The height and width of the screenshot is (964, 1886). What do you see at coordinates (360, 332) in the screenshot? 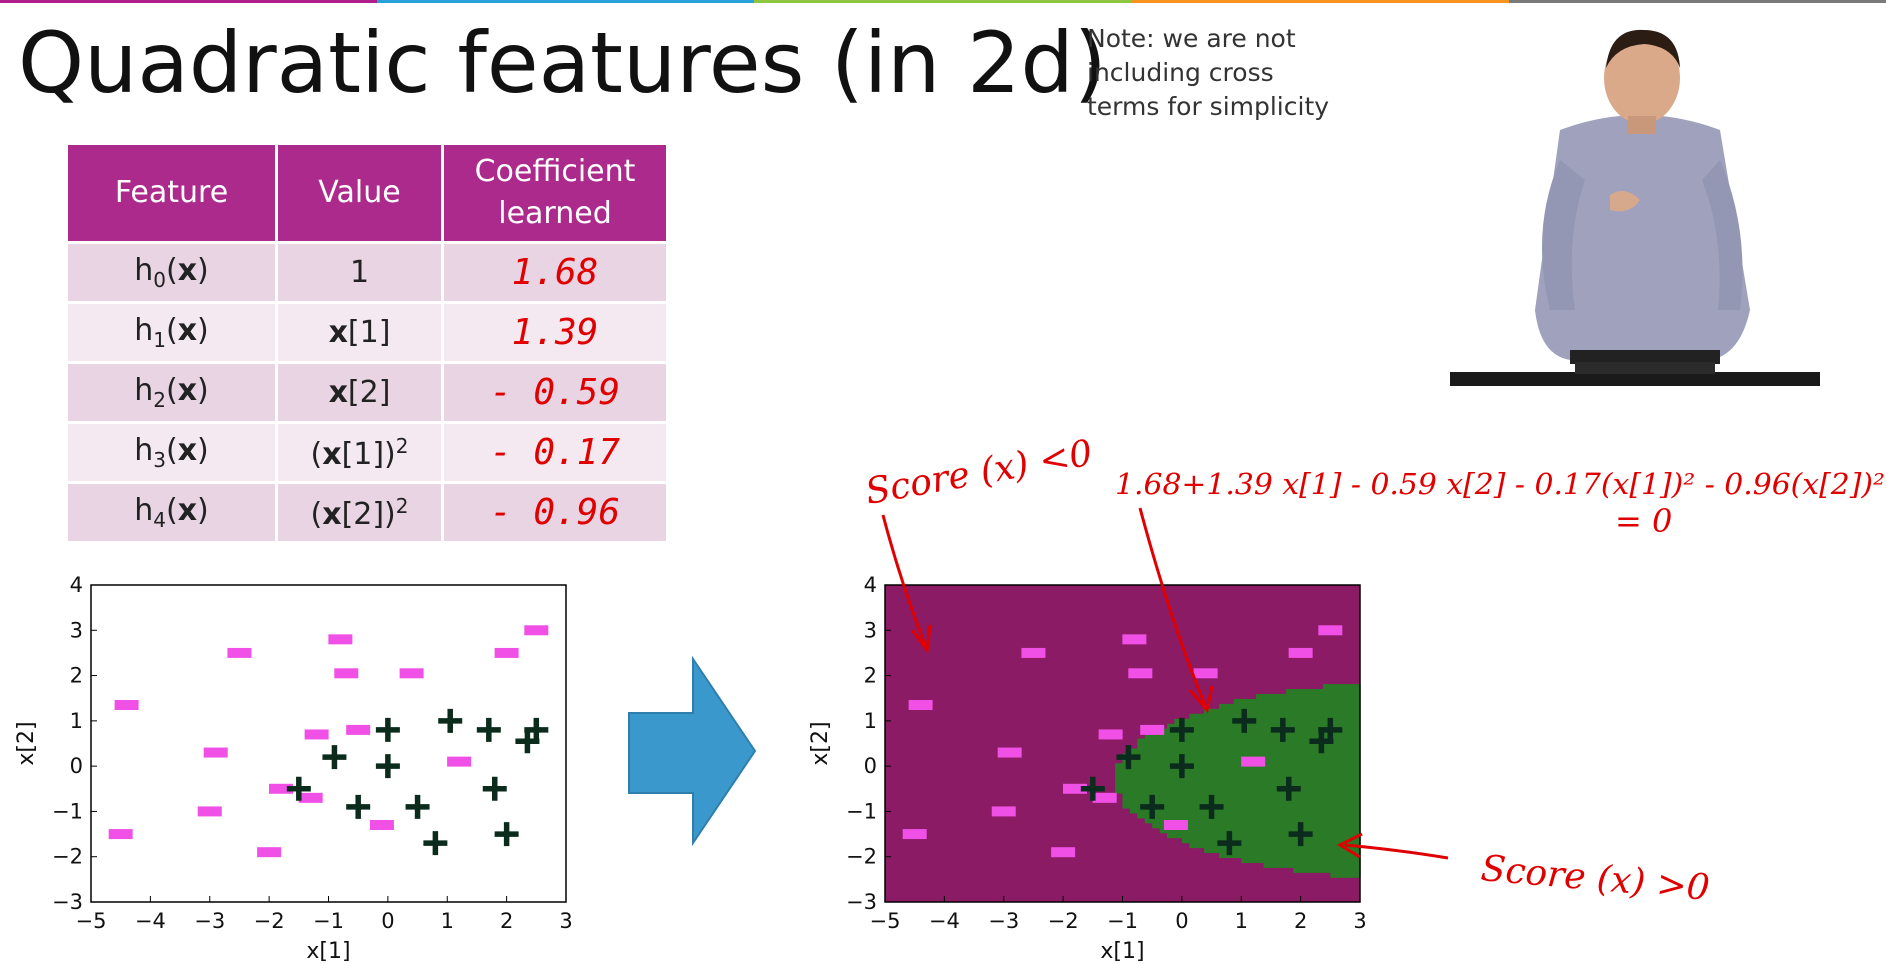
I see `value-cell: x[1]` at bounding box center [360, 332].